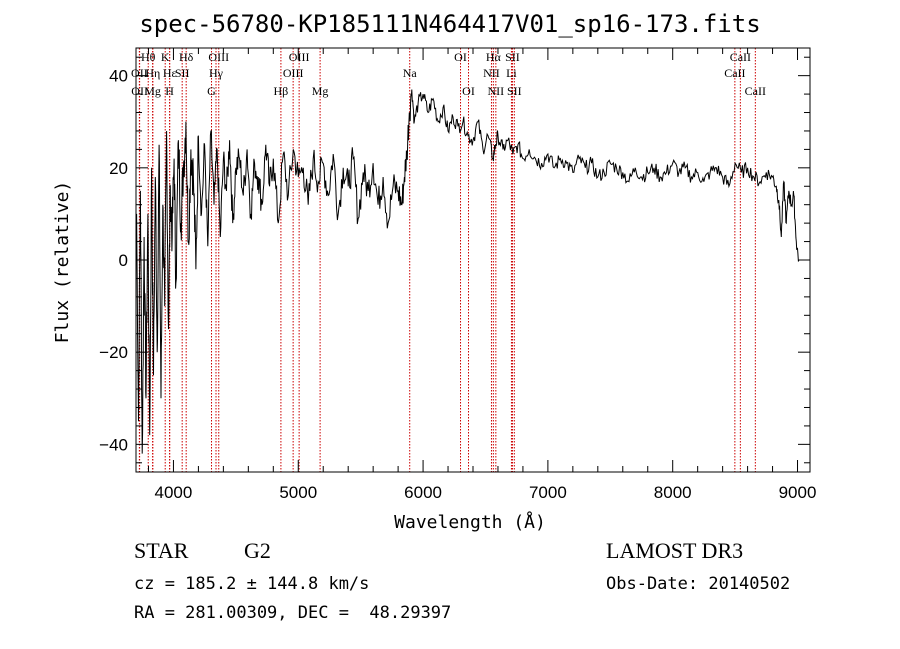 The width and height of the screenshot is (900, 649). I want to click on y-axis-label: Flux (relative), so click(62, 262).